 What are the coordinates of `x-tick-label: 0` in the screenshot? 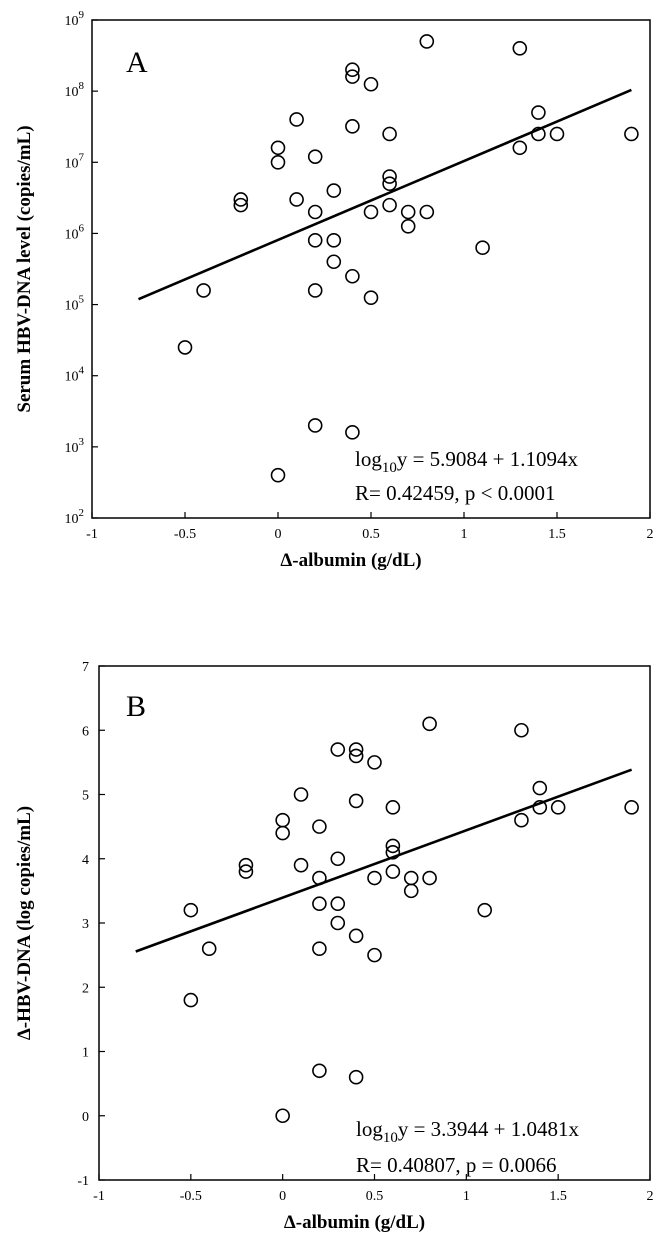 It's located at (282, 1196).